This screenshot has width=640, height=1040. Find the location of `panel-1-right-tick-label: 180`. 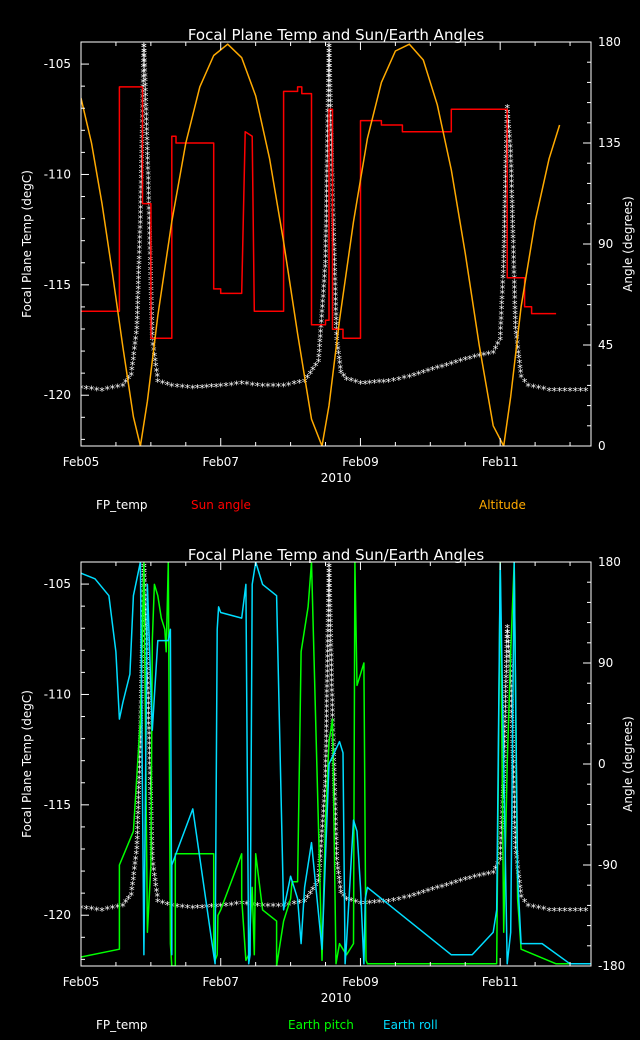

panel-1-right-tick-label: 180 is located at coordinates (609, 42).